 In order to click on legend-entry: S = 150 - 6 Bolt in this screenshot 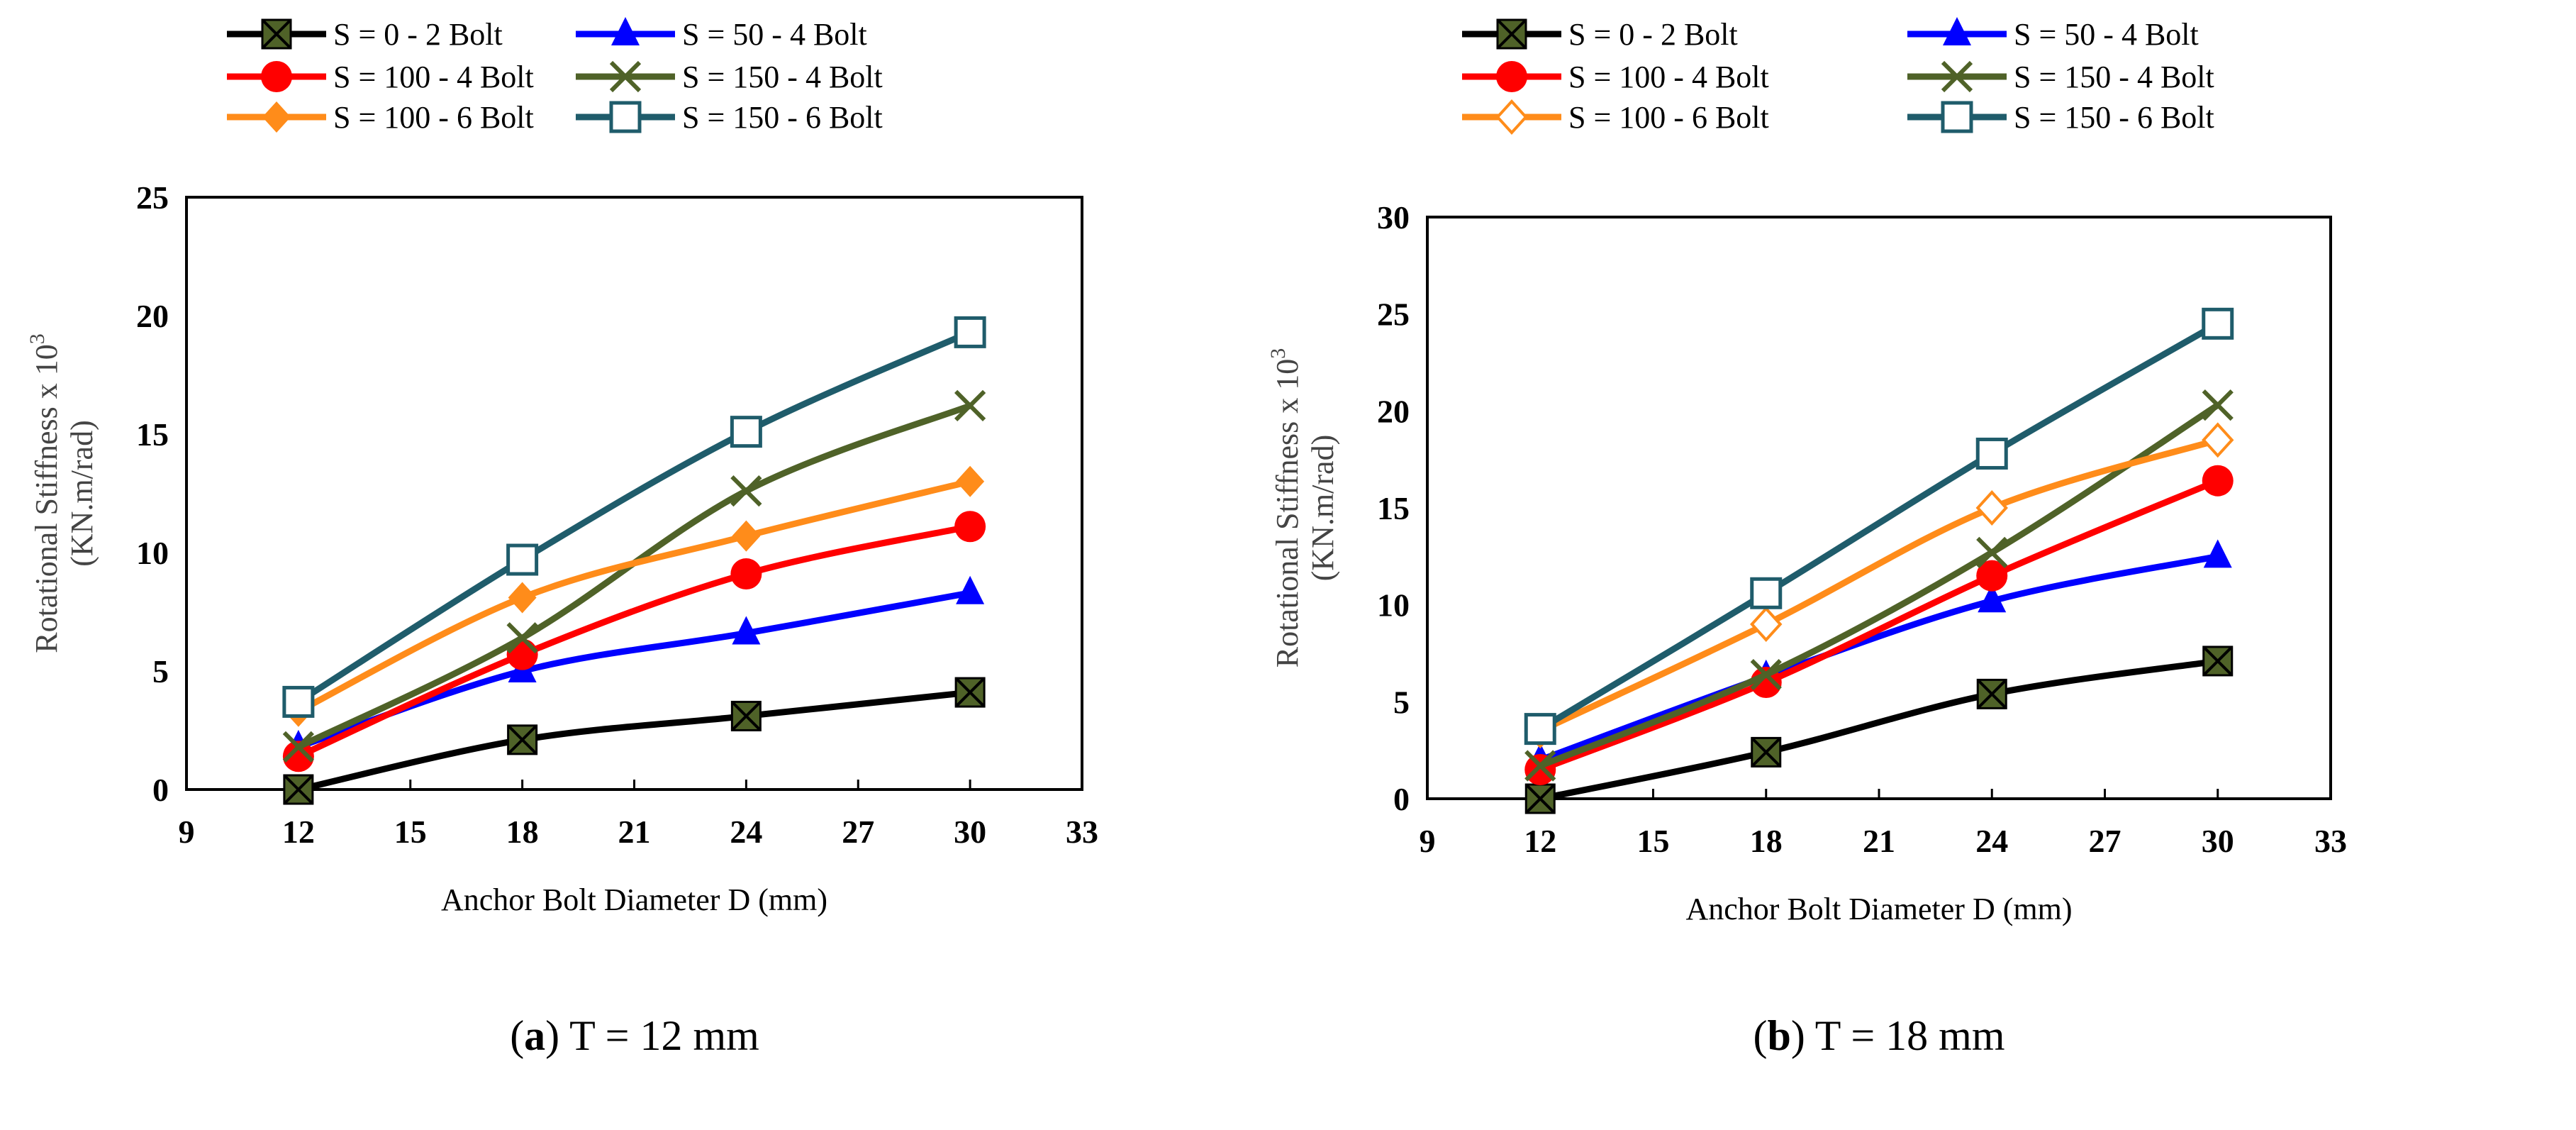, I will do `click(729, 117)`.